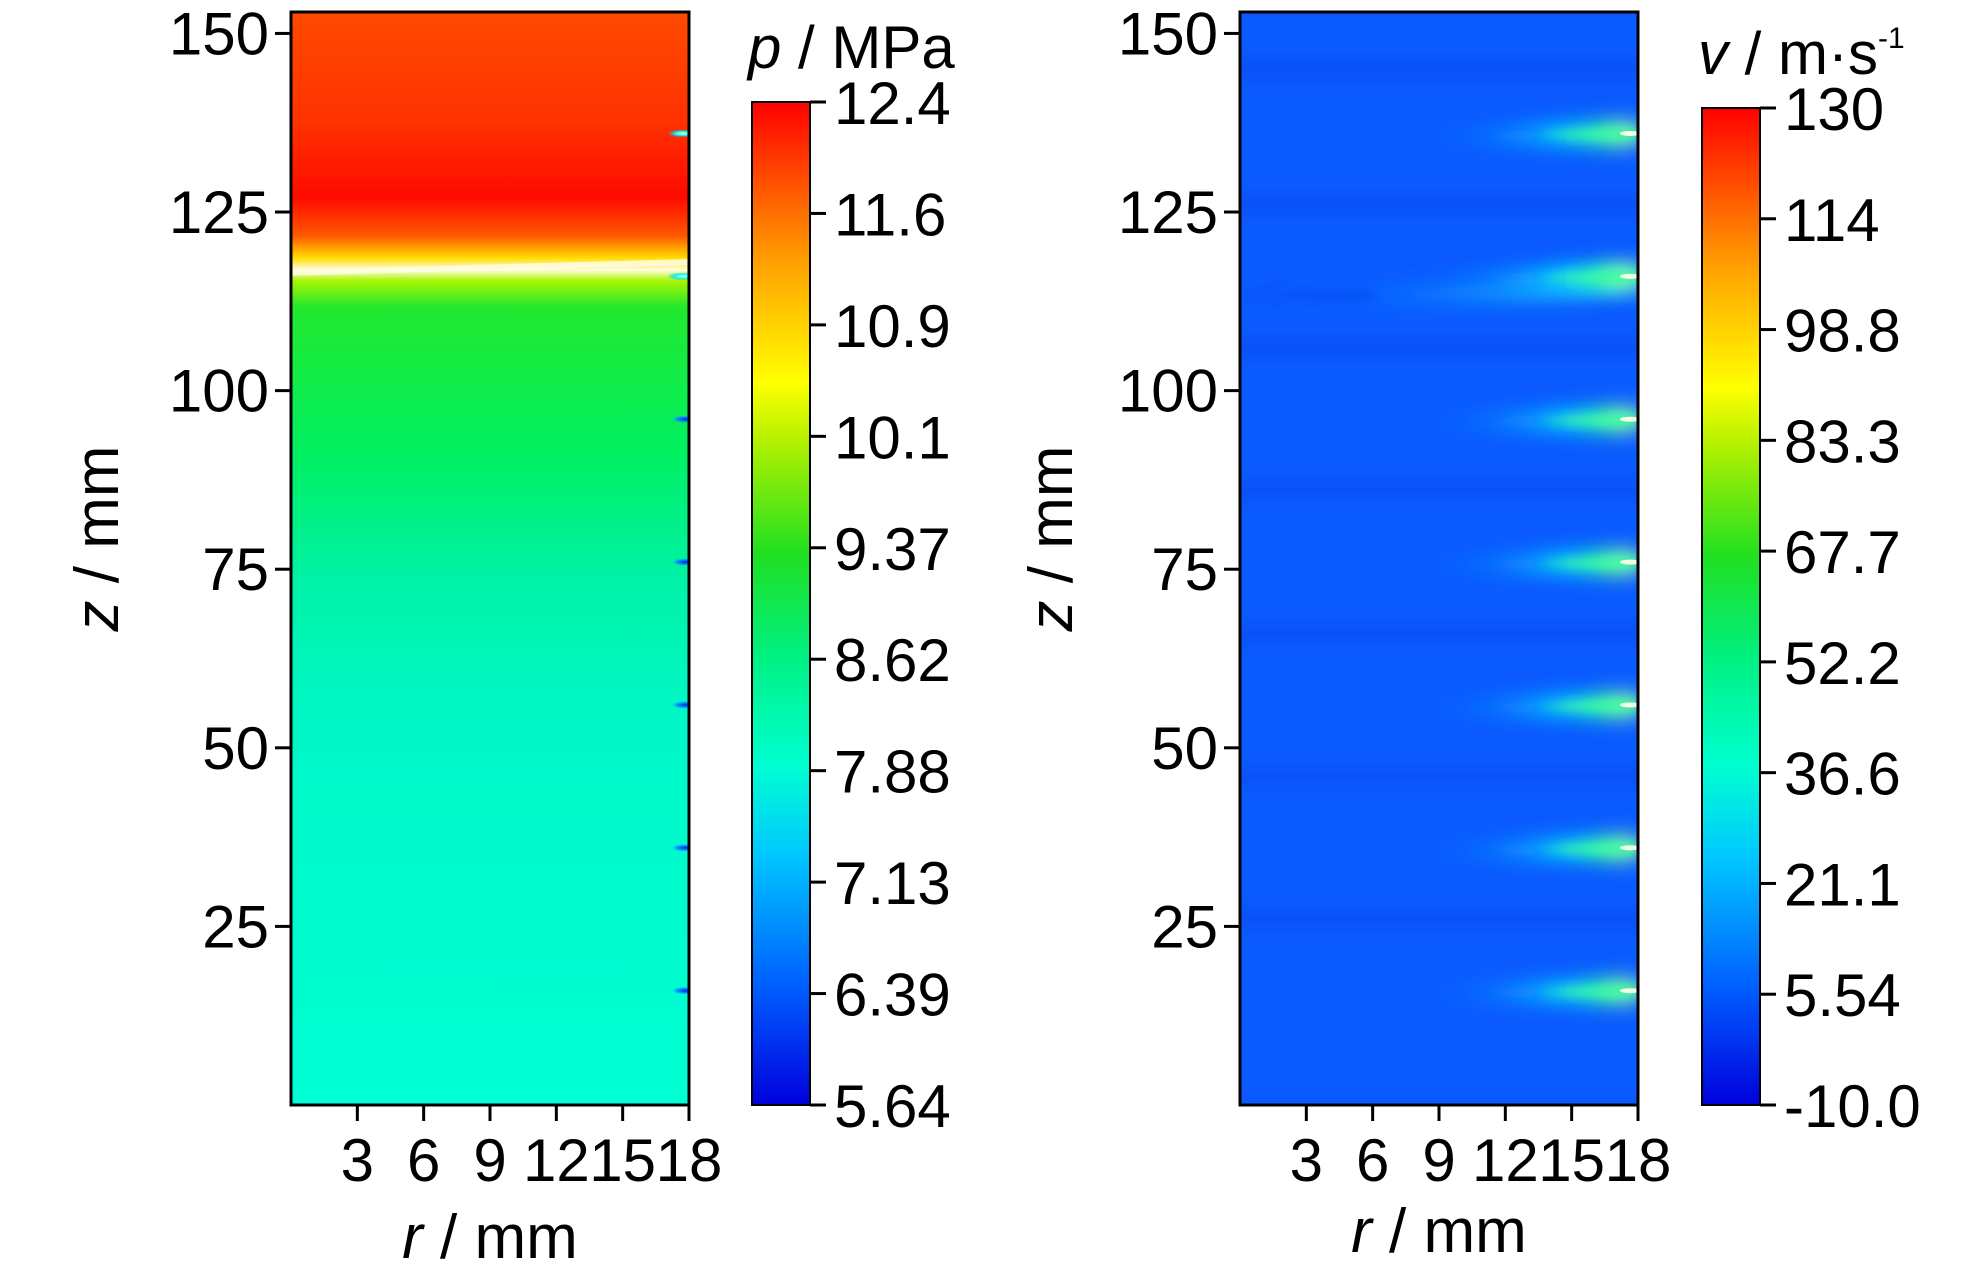 Image resolution: width=1984 pixels, height=1281 pixels. What do you see at coordinates (1842, 331) in the screenshot?
I see `colorbar-tick-label: 98.8` at bounding box center [1842, 331].